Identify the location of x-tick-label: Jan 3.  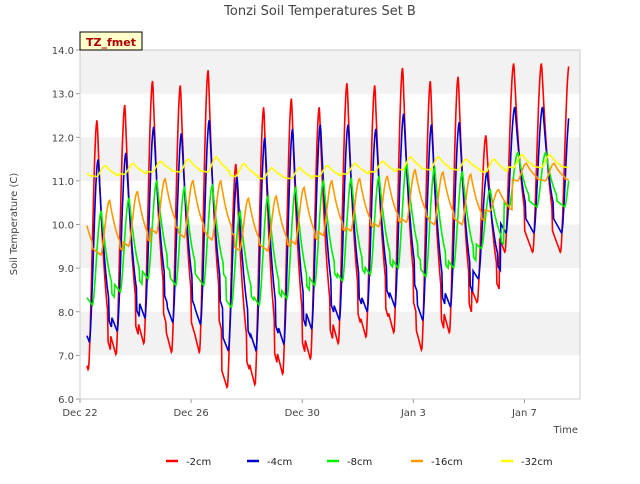
(413, 413).